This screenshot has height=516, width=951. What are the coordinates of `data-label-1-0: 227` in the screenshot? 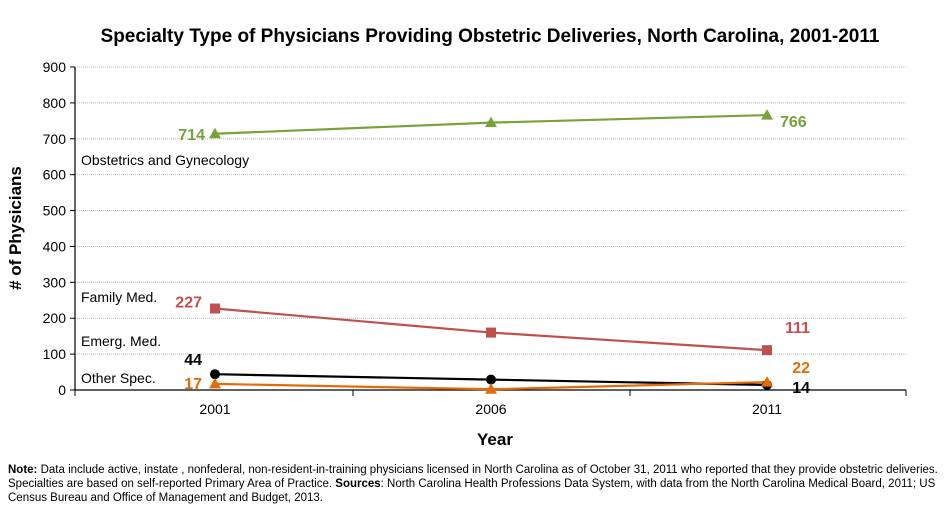 It's located at (188, 303).